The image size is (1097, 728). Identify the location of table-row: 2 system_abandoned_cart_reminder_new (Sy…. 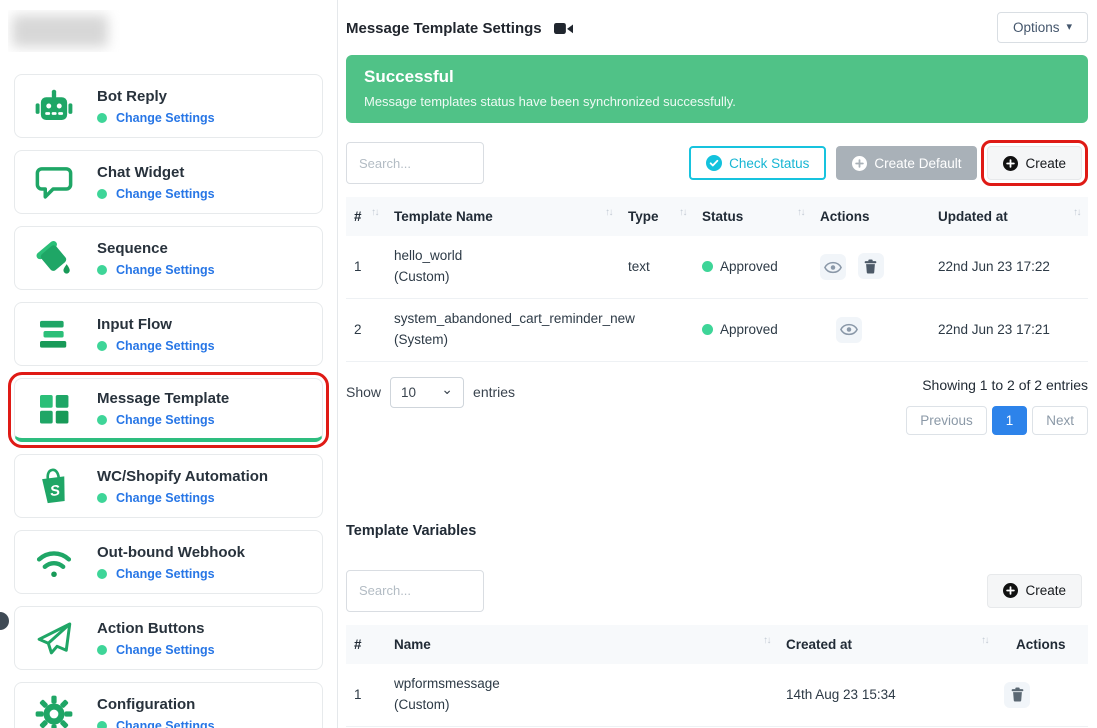
(717, 330).